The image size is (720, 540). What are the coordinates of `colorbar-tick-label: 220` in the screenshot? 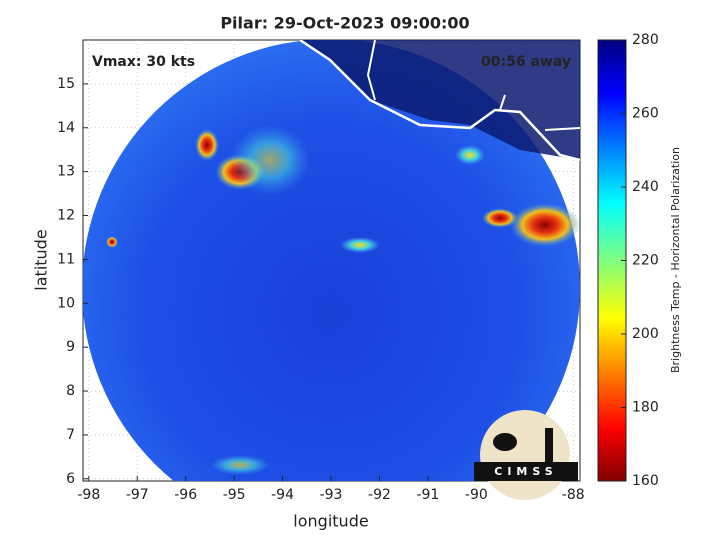 It's located at (645, 261).